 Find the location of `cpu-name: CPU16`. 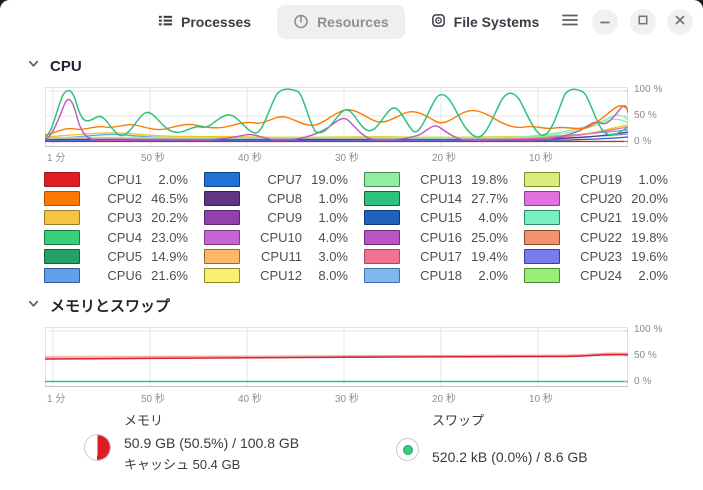

cpu-name: CPU16 is located at coordinates (441, 237).